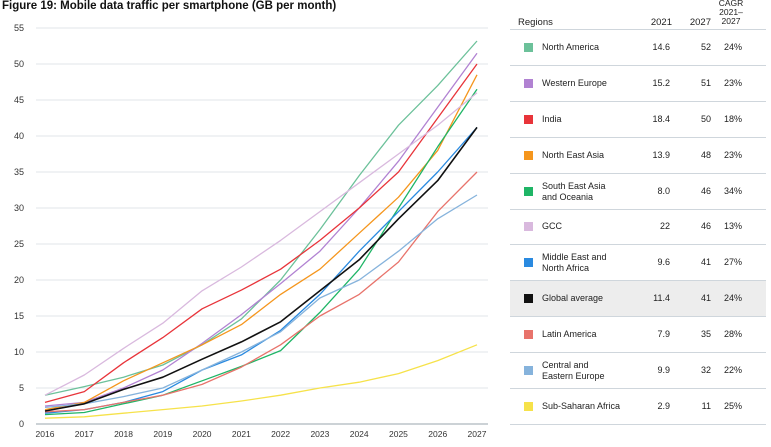 This screenshot has height=447, width=771. I want to click on legend-region-name-line1: Central and, so click(565, 365).